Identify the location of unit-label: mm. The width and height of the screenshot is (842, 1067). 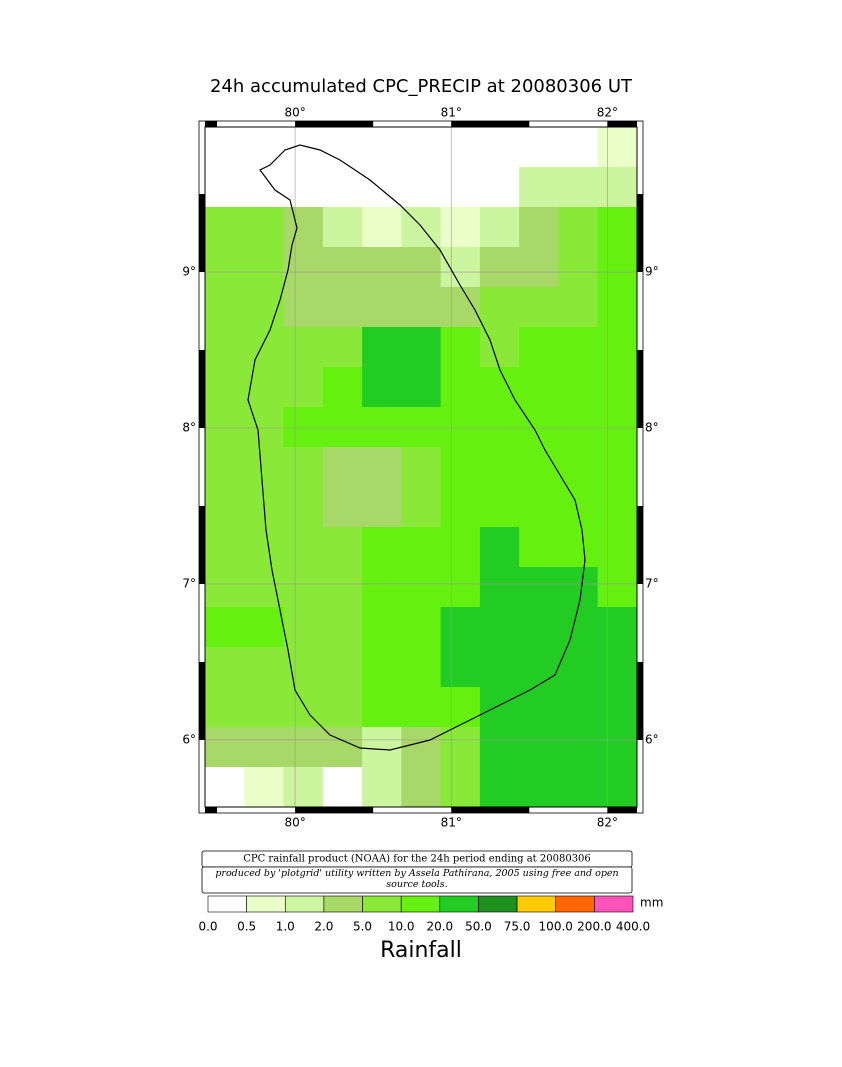
(651, 903).